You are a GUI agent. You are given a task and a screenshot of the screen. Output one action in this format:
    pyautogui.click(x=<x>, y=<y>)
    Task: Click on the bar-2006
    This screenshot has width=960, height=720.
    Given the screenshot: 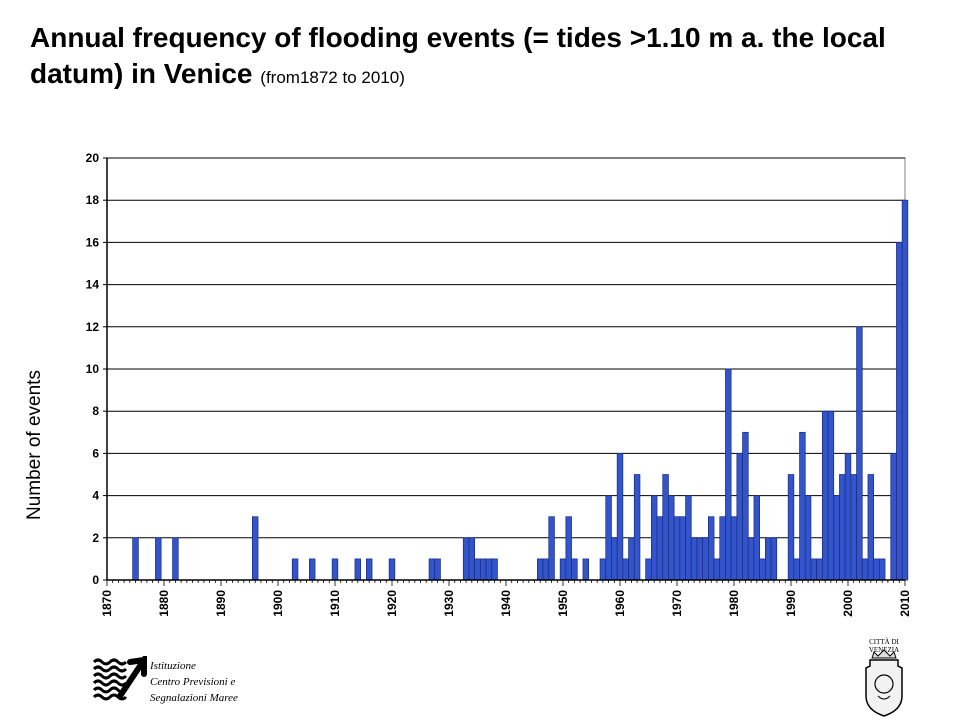 What is the action you would take?
    pyautogui.click(x=882, y=569)
    